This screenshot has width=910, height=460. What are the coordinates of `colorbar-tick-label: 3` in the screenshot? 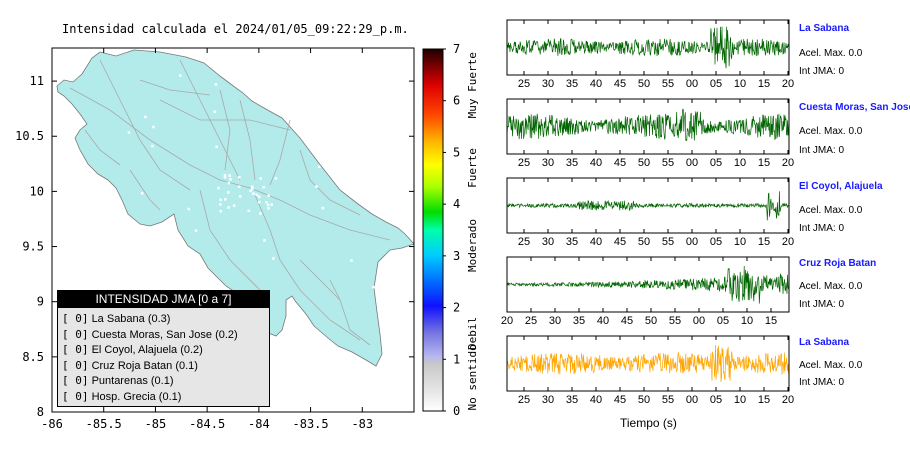 It's located at (456, 256).